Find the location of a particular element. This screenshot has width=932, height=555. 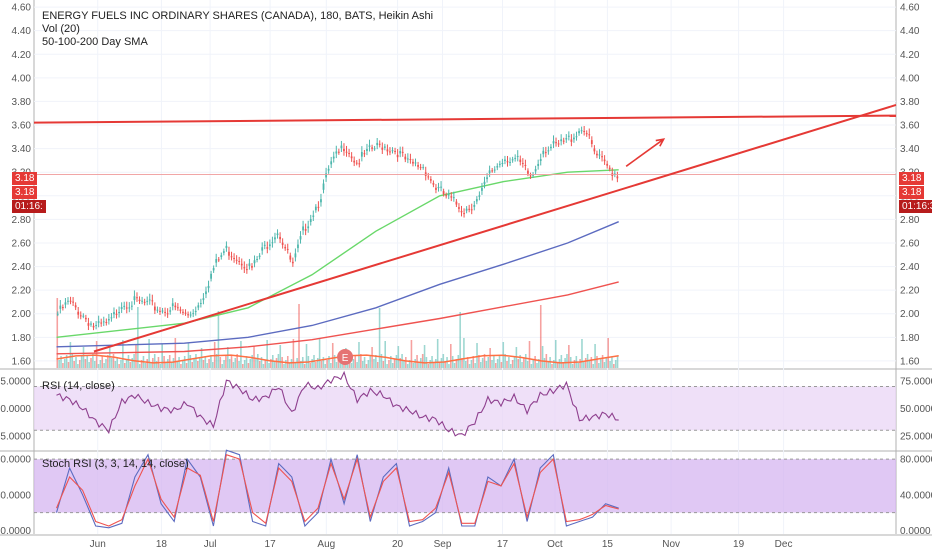

price-tick-label-left: 2.20 is located at coordinates (22, 291).